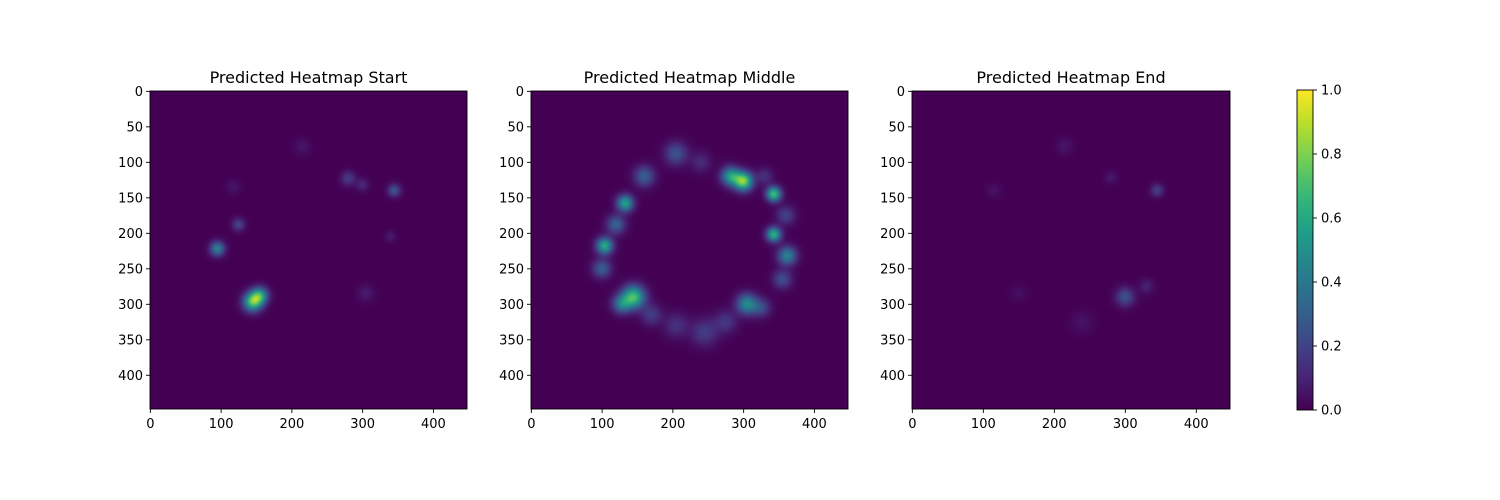 This screenshot has width=1500, height=500. I want to click on heatmap-image-start, so click(308, 250).